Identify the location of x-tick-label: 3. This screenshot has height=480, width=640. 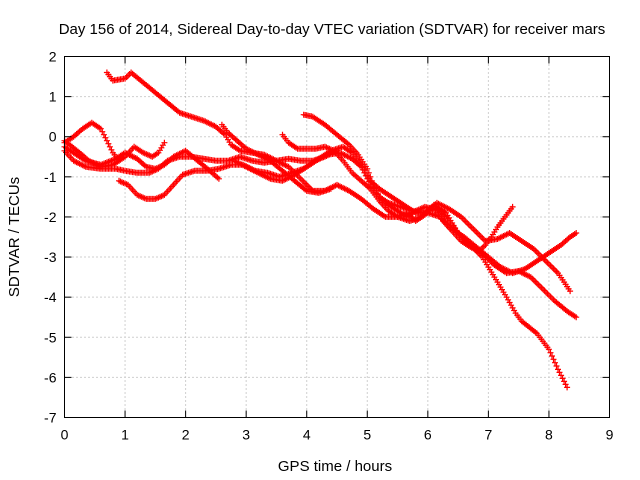
(246, 435).